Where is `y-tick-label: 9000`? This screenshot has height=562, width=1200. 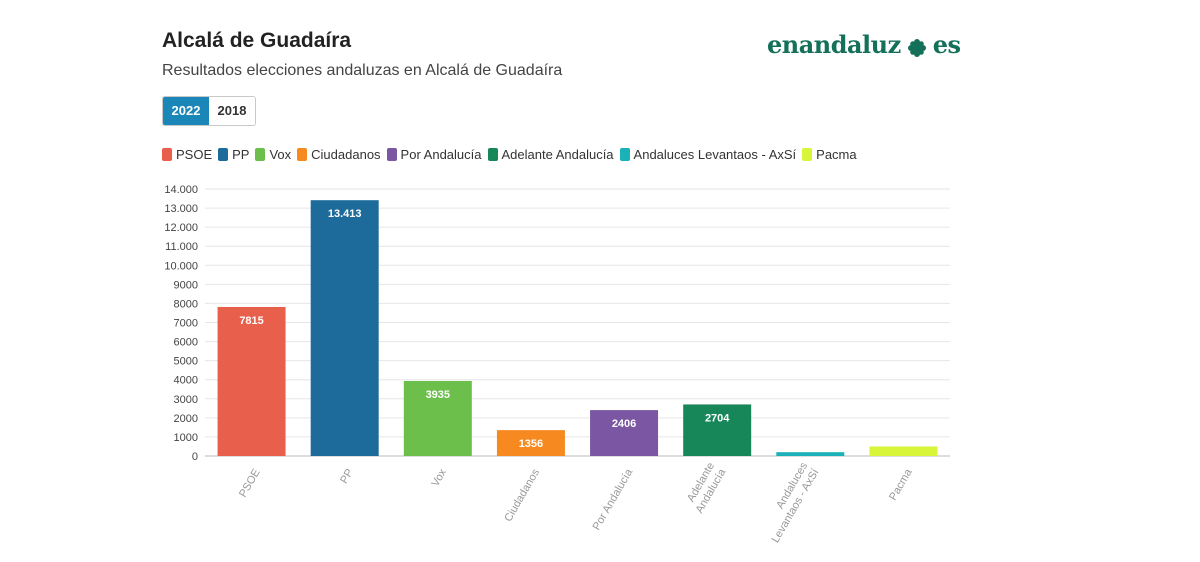
y-tick-label: 9000 is located at coordinates (186, 285).